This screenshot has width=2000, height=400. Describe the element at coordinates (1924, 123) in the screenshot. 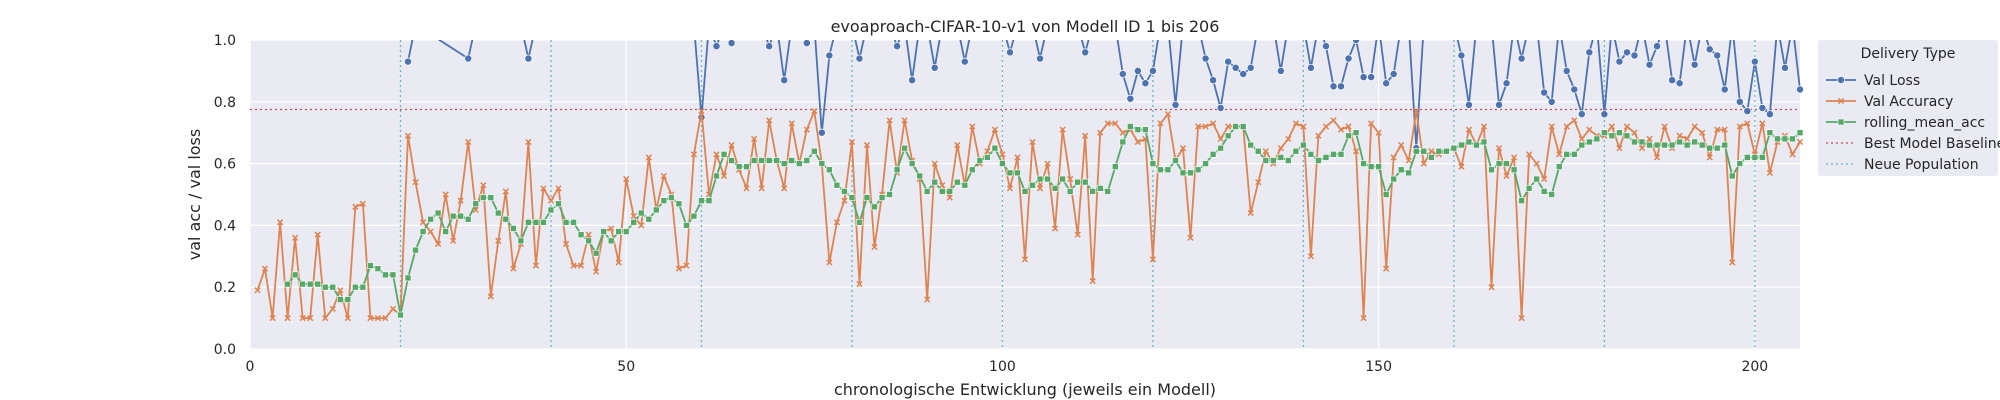

I see `legend-label: rolling_mean_acc` at that location.